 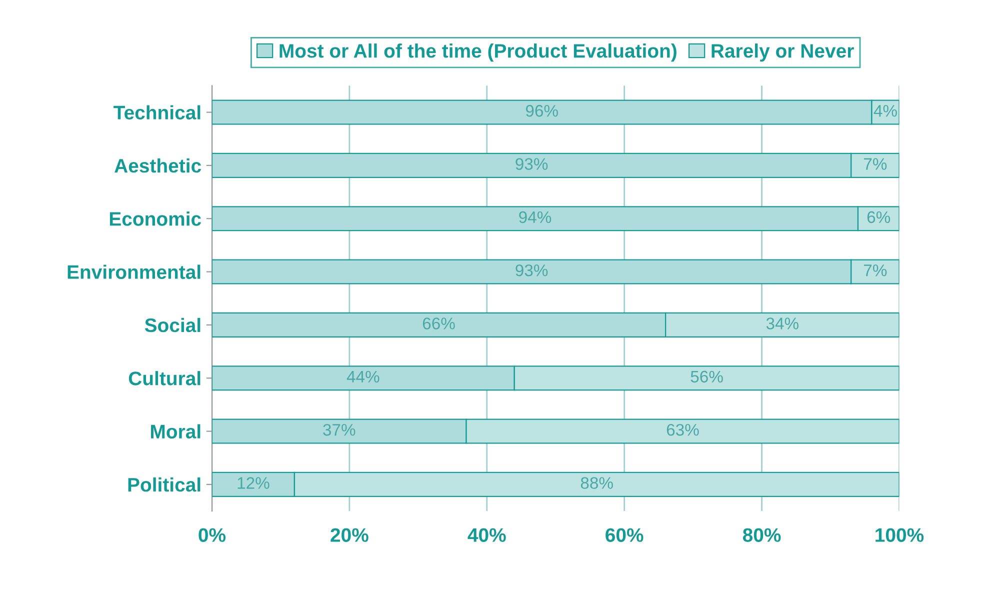 I want to click on data-label: 94%, so click(x=535, y=217).